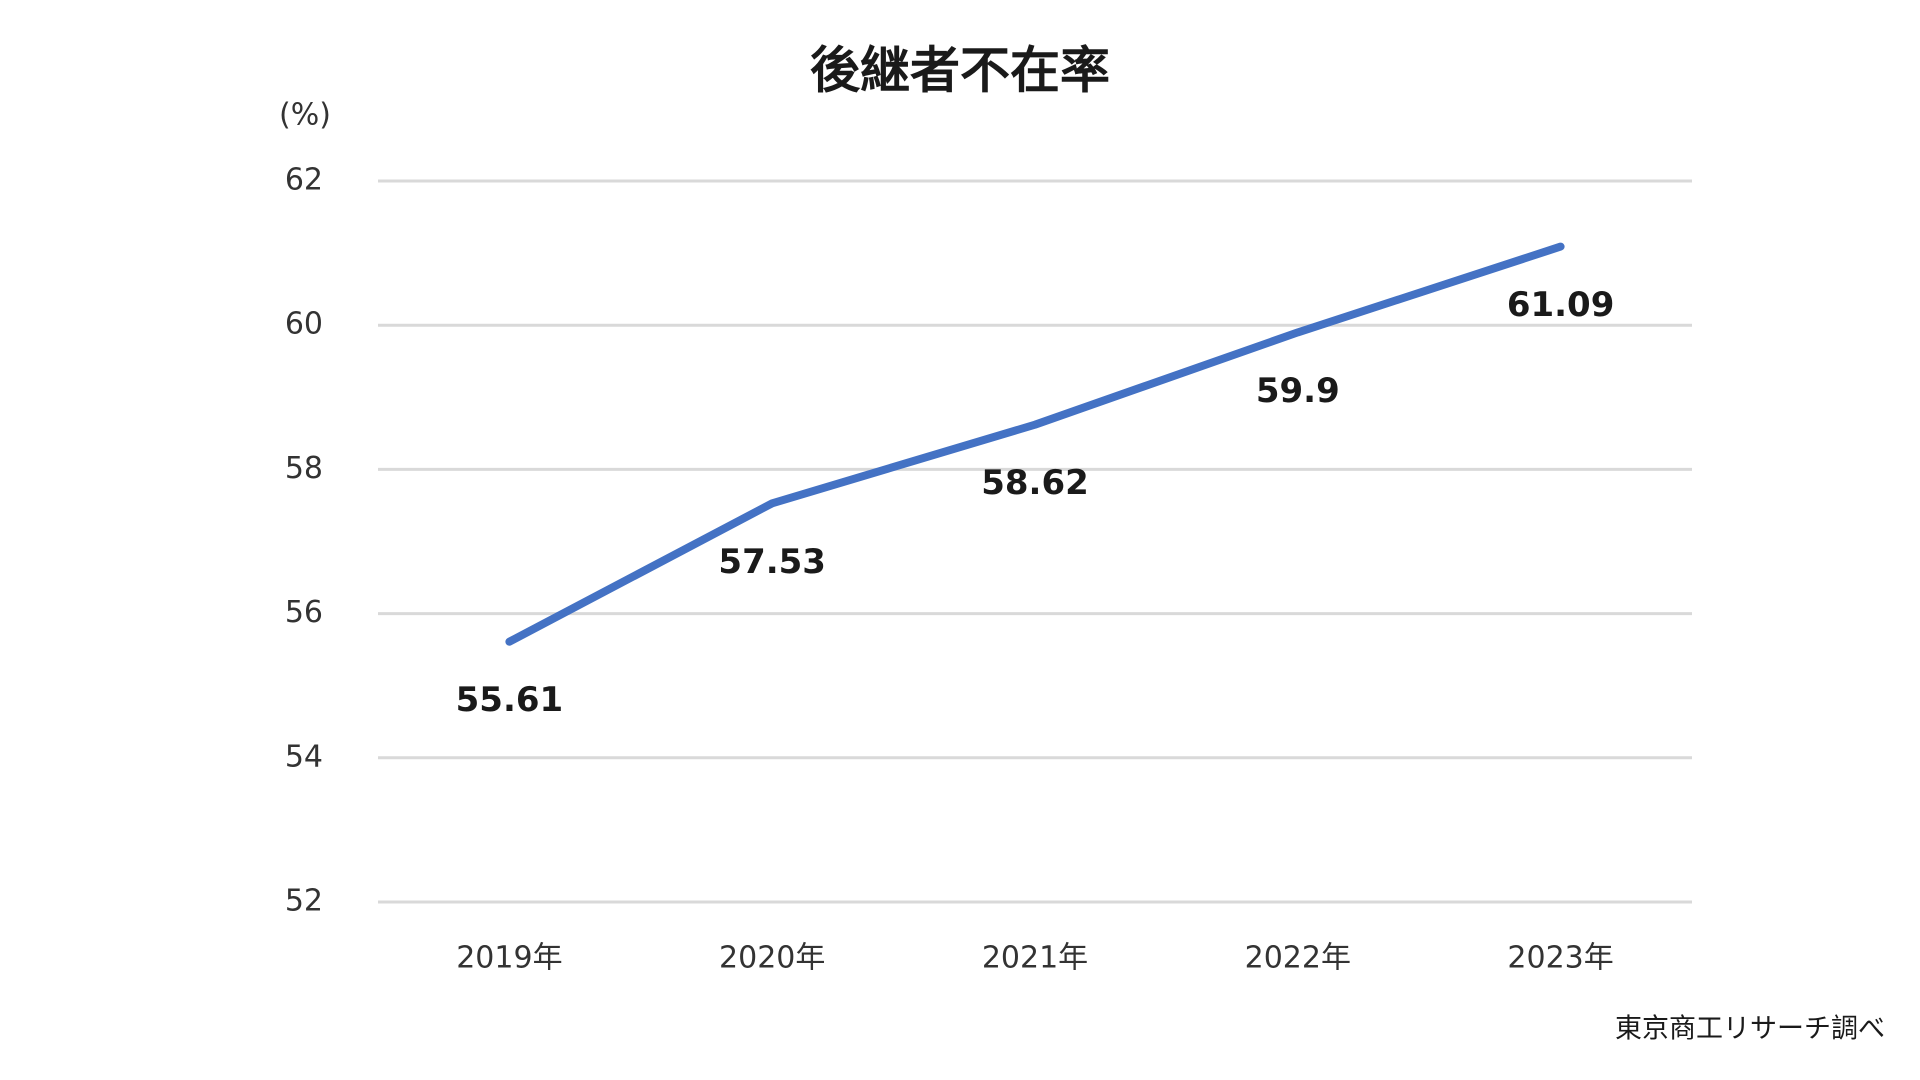 Image resolution: width=1920 pixels, height=1080 pixels. What do you see at coordinates (510, 700) in the screenshot?
I see `data-label: 55.61` at bounding box center [510, 700].